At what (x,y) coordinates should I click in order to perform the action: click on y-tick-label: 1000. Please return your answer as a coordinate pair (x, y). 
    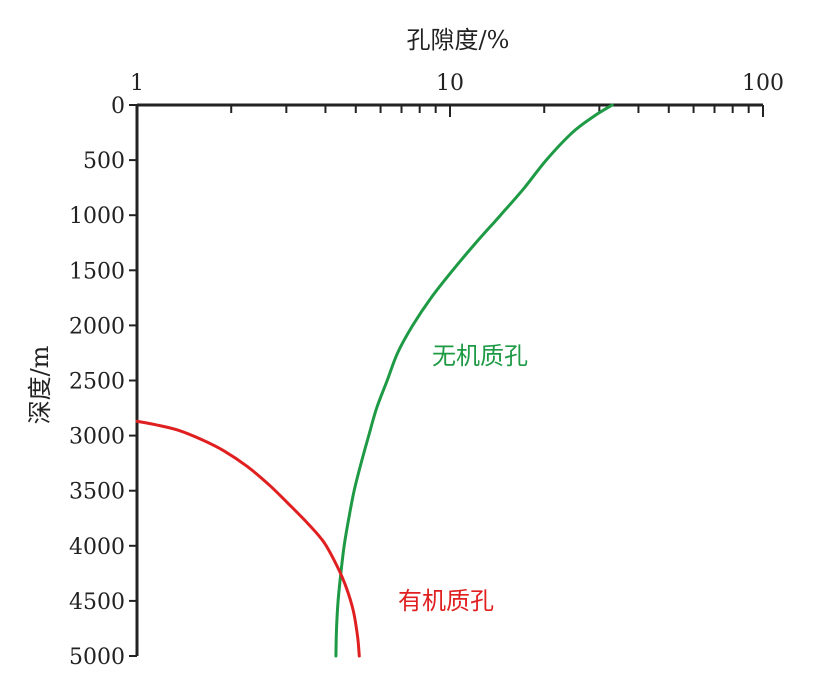
    Looking at the image, I should click on (97, 216).